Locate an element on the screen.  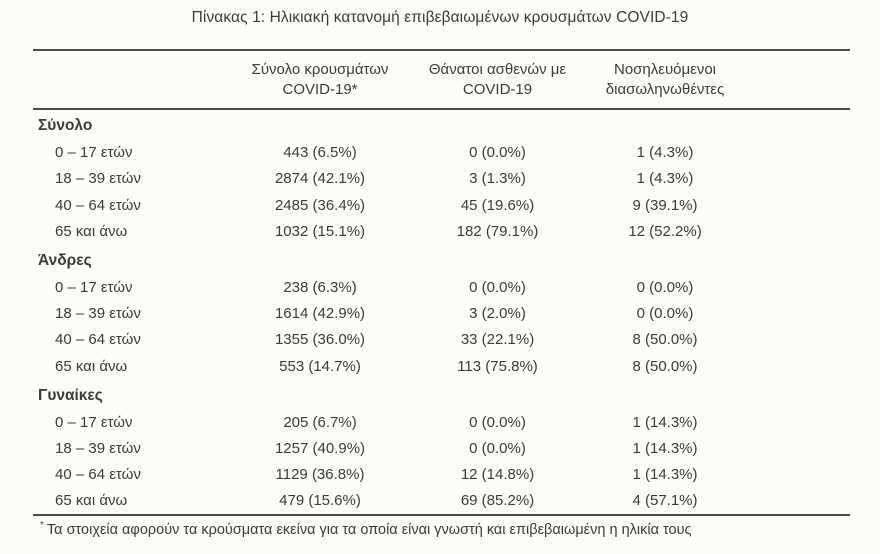
column-header-cases-line1: Σύνολο κρουσμάτων is located at coordinates (320, 69).